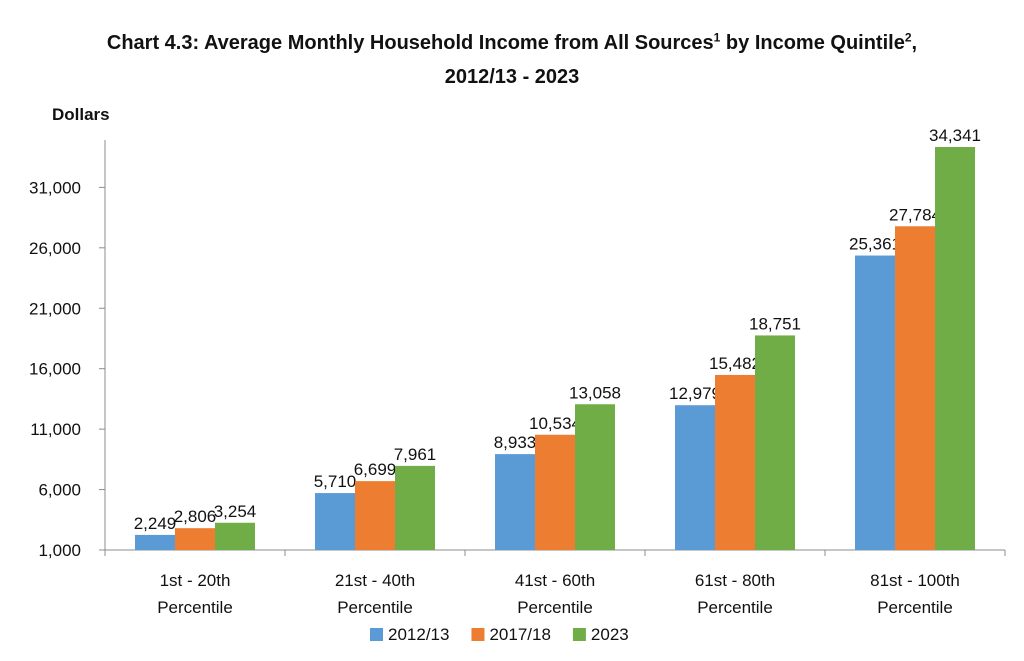  I want to click on y-tick-label: 6,000, so click(59, 490).